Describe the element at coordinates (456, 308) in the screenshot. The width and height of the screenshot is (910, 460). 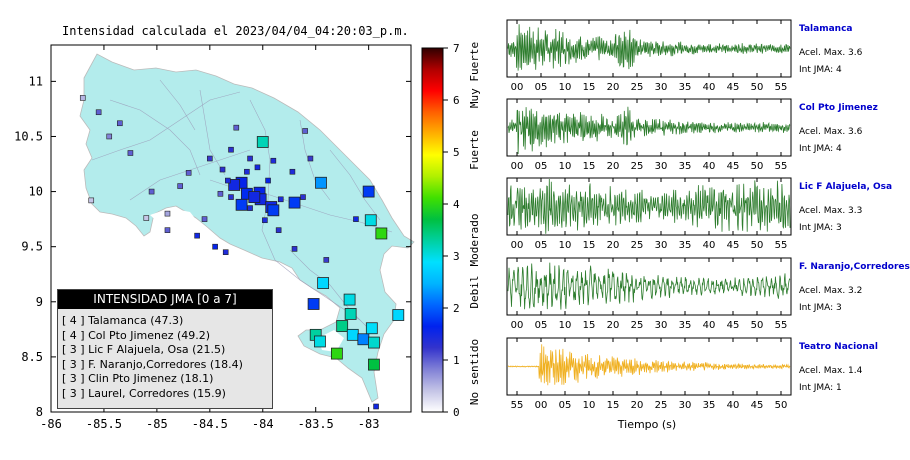
I see `colorbar-tick-label: 2` at that location.